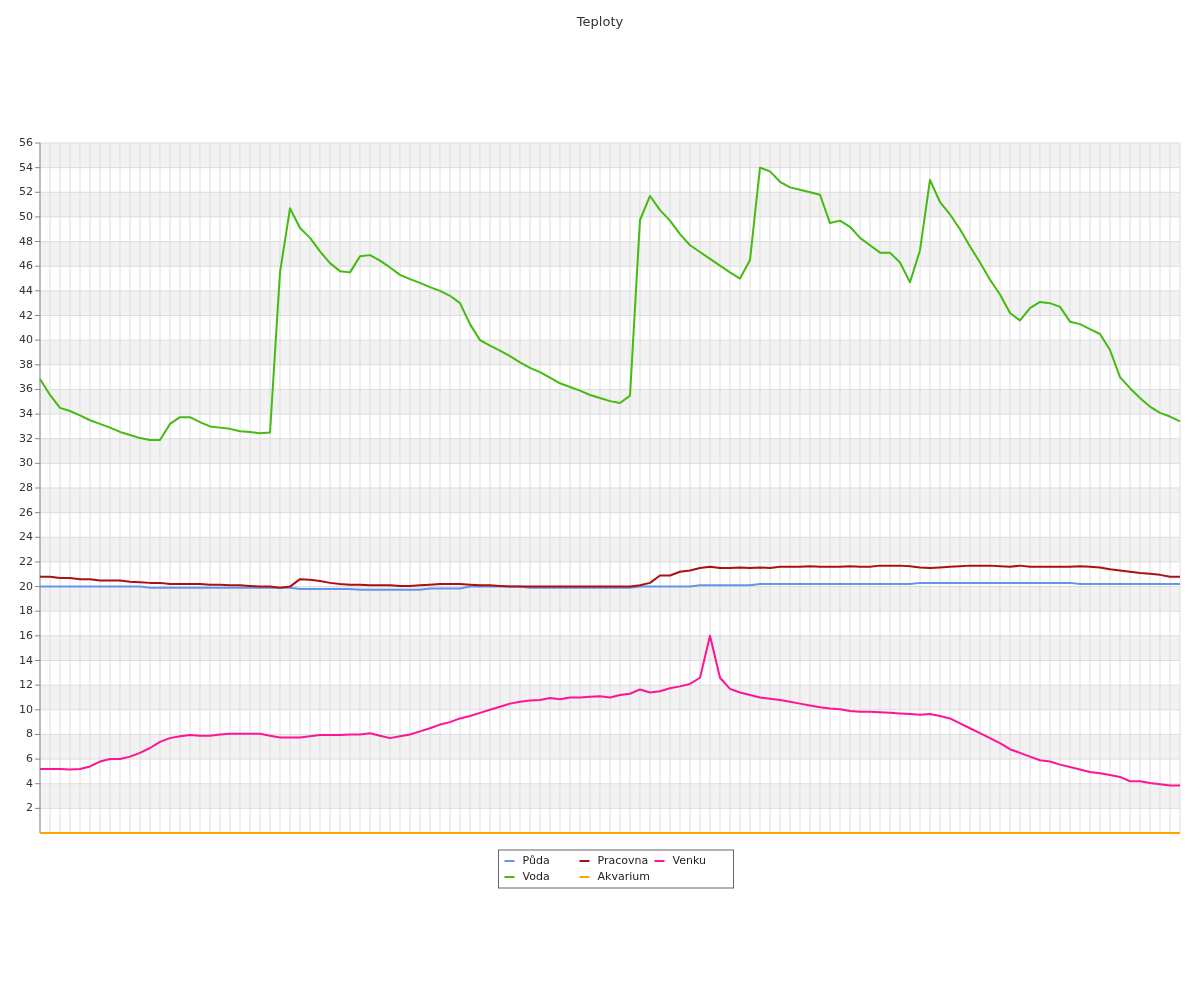 This screenshot has height=1000, width=1200. I want to click on y-tick-label: 46, so click(26, 266).